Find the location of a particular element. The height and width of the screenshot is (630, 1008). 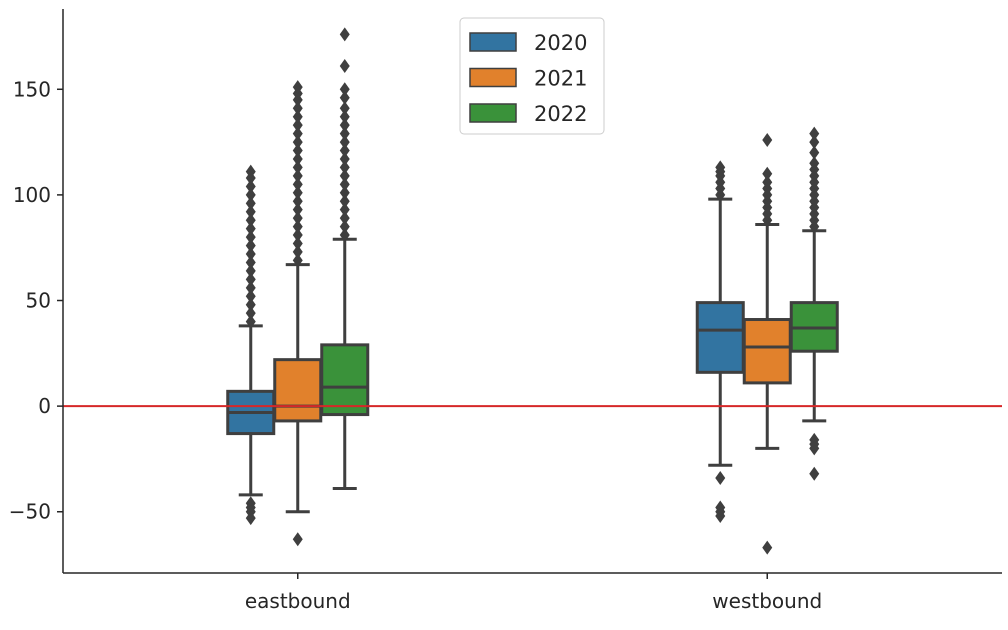

y-tick-label: 50 is located at coordinates (38, 301).